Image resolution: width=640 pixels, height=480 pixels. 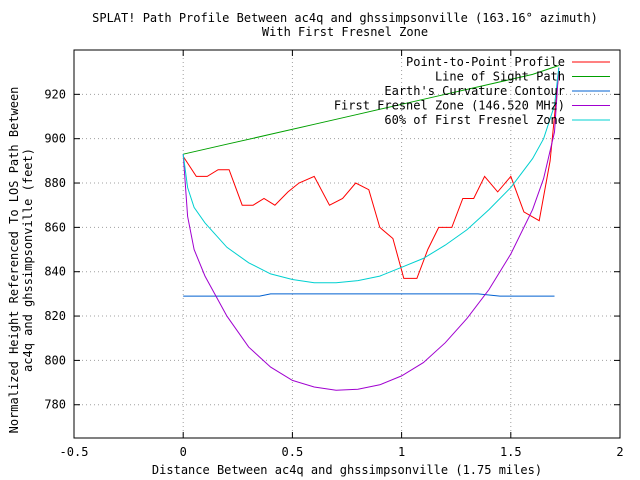 I want to click on legend-label: First Fresnel Zone (146.520 MHz), so click(x=449, y=106).